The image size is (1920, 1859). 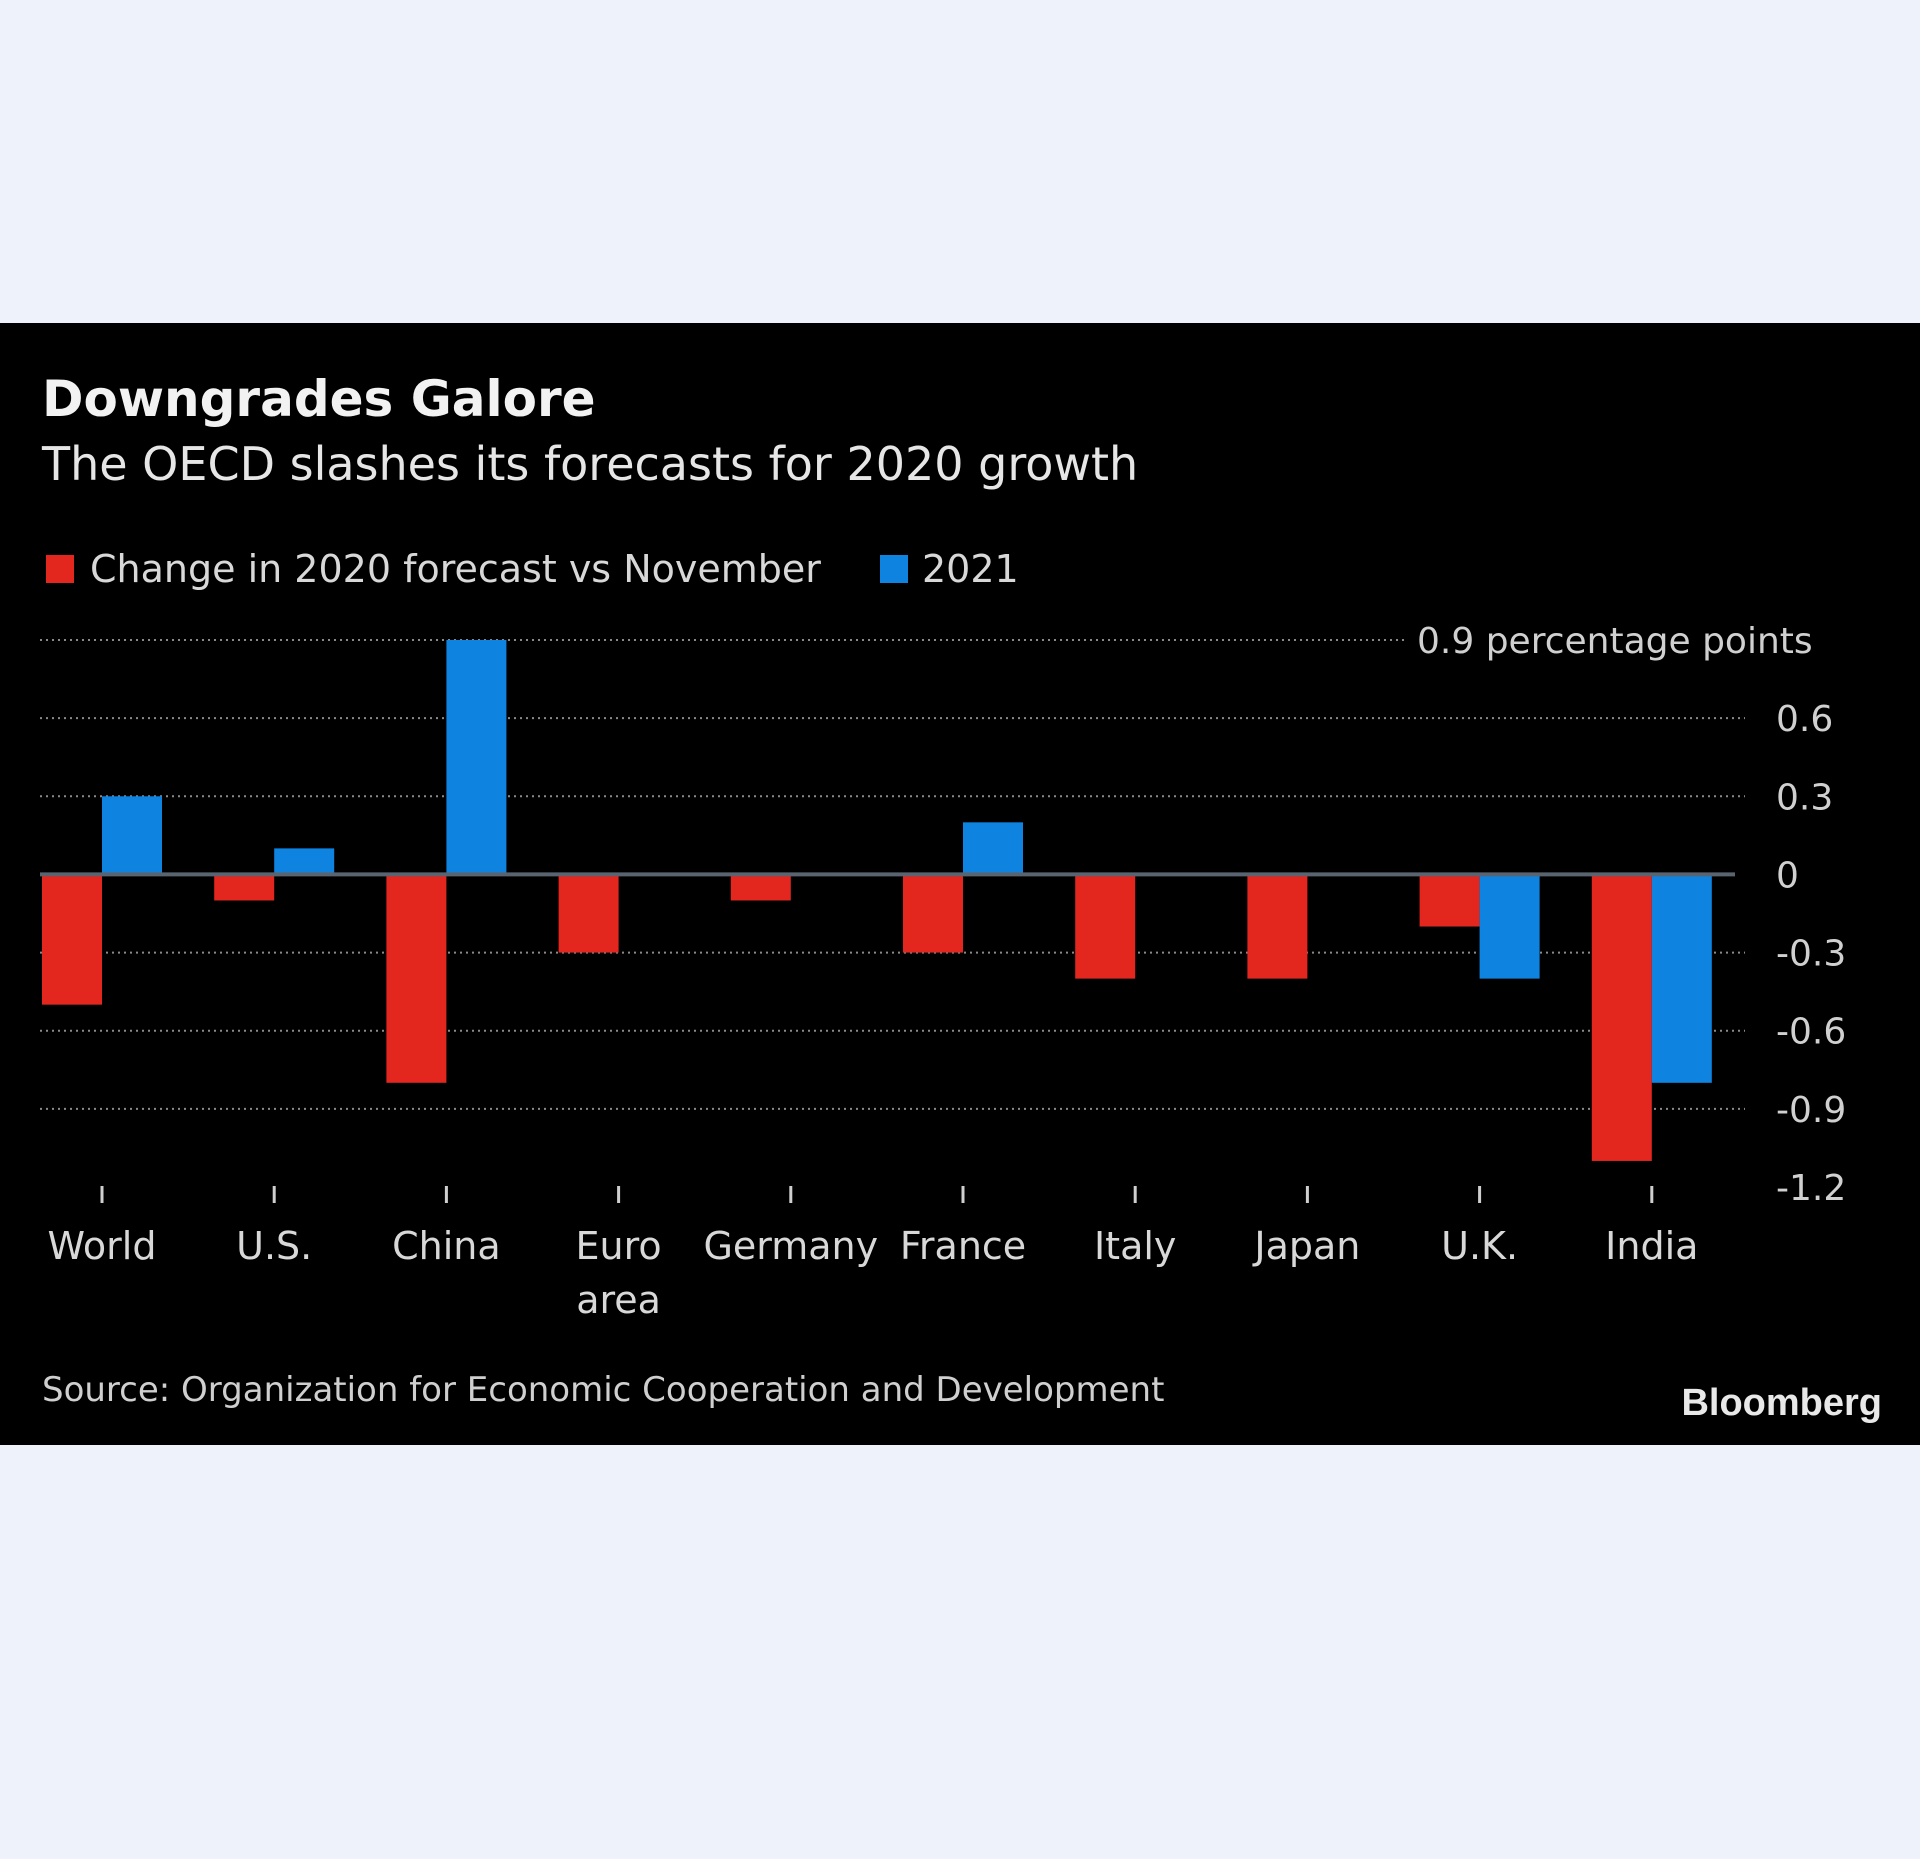 I want to click on x-tick-label: Italy, so click(x=1135, y=1246).